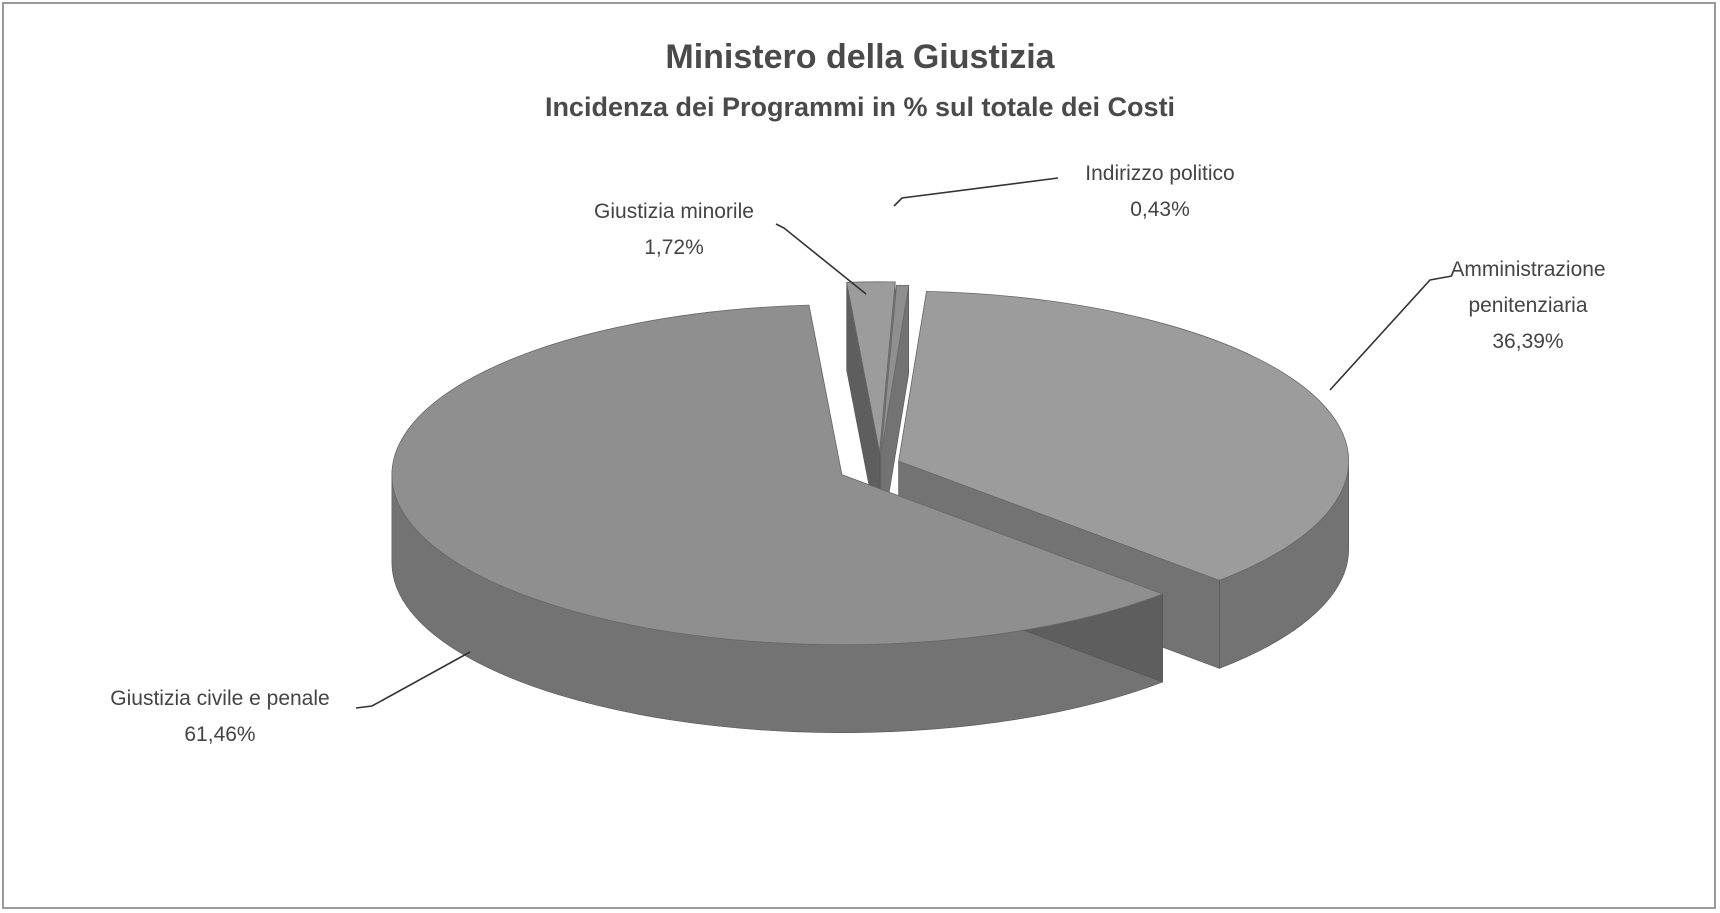  Describe the element at coordinates (1160, 209) in the screenshot. I see `slice-value-label: 0,43%` at that location.